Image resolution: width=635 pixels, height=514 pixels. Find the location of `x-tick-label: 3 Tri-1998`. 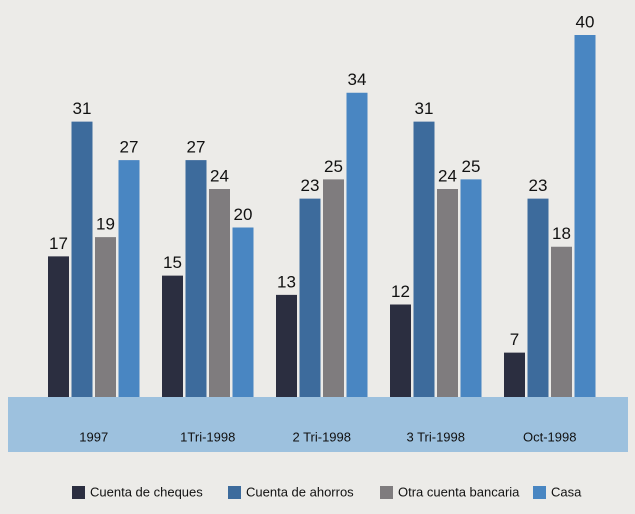

x-tick-label: 3 Tri-1998 is located at coordinates (435, 436).